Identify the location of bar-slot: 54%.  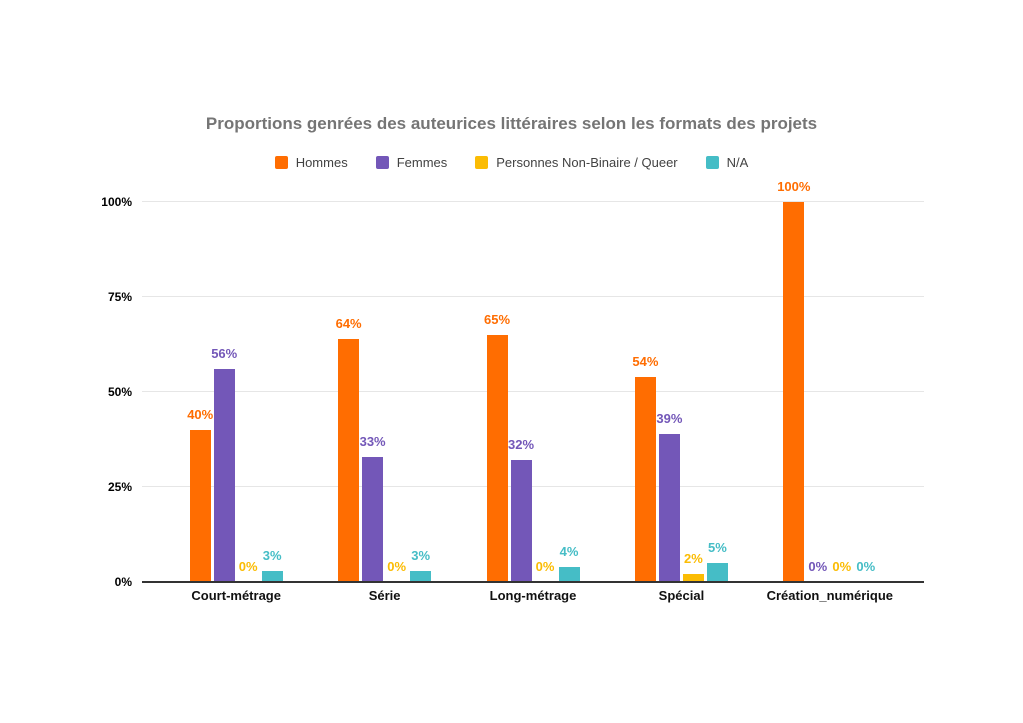
(645, 392).